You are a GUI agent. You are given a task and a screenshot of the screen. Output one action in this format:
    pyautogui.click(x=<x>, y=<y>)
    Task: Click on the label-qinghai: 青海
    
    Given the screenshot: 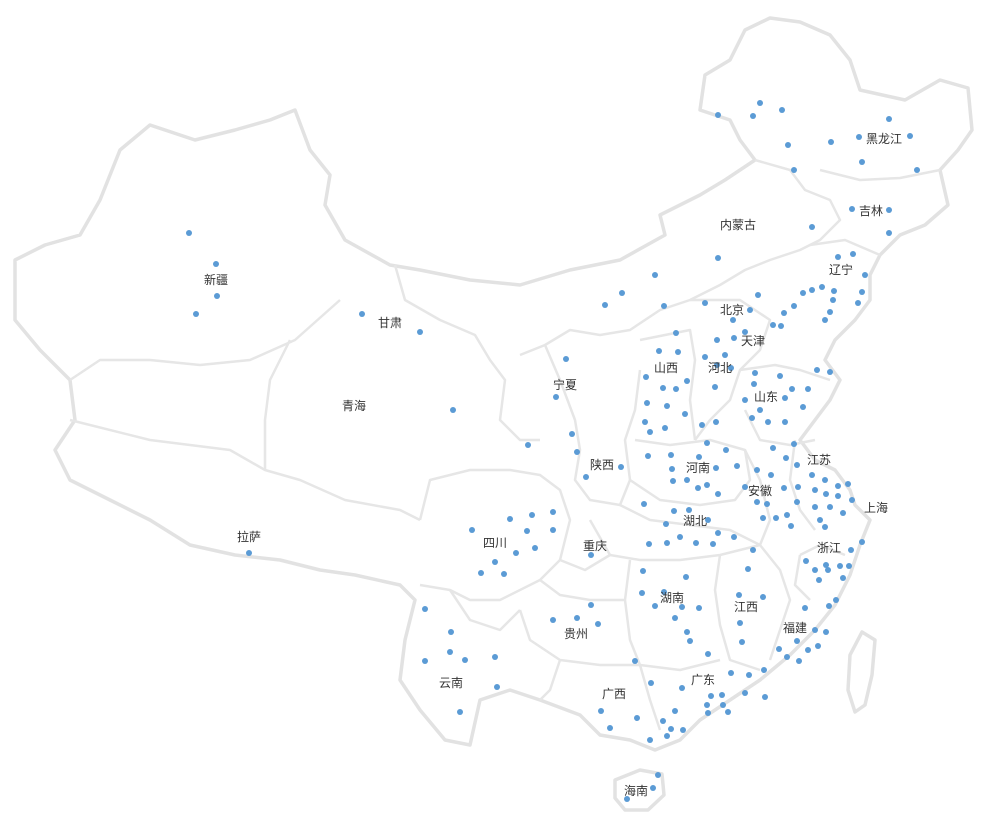 What is the action you would take?
    pyautogui.click(x=354, y=405)
    